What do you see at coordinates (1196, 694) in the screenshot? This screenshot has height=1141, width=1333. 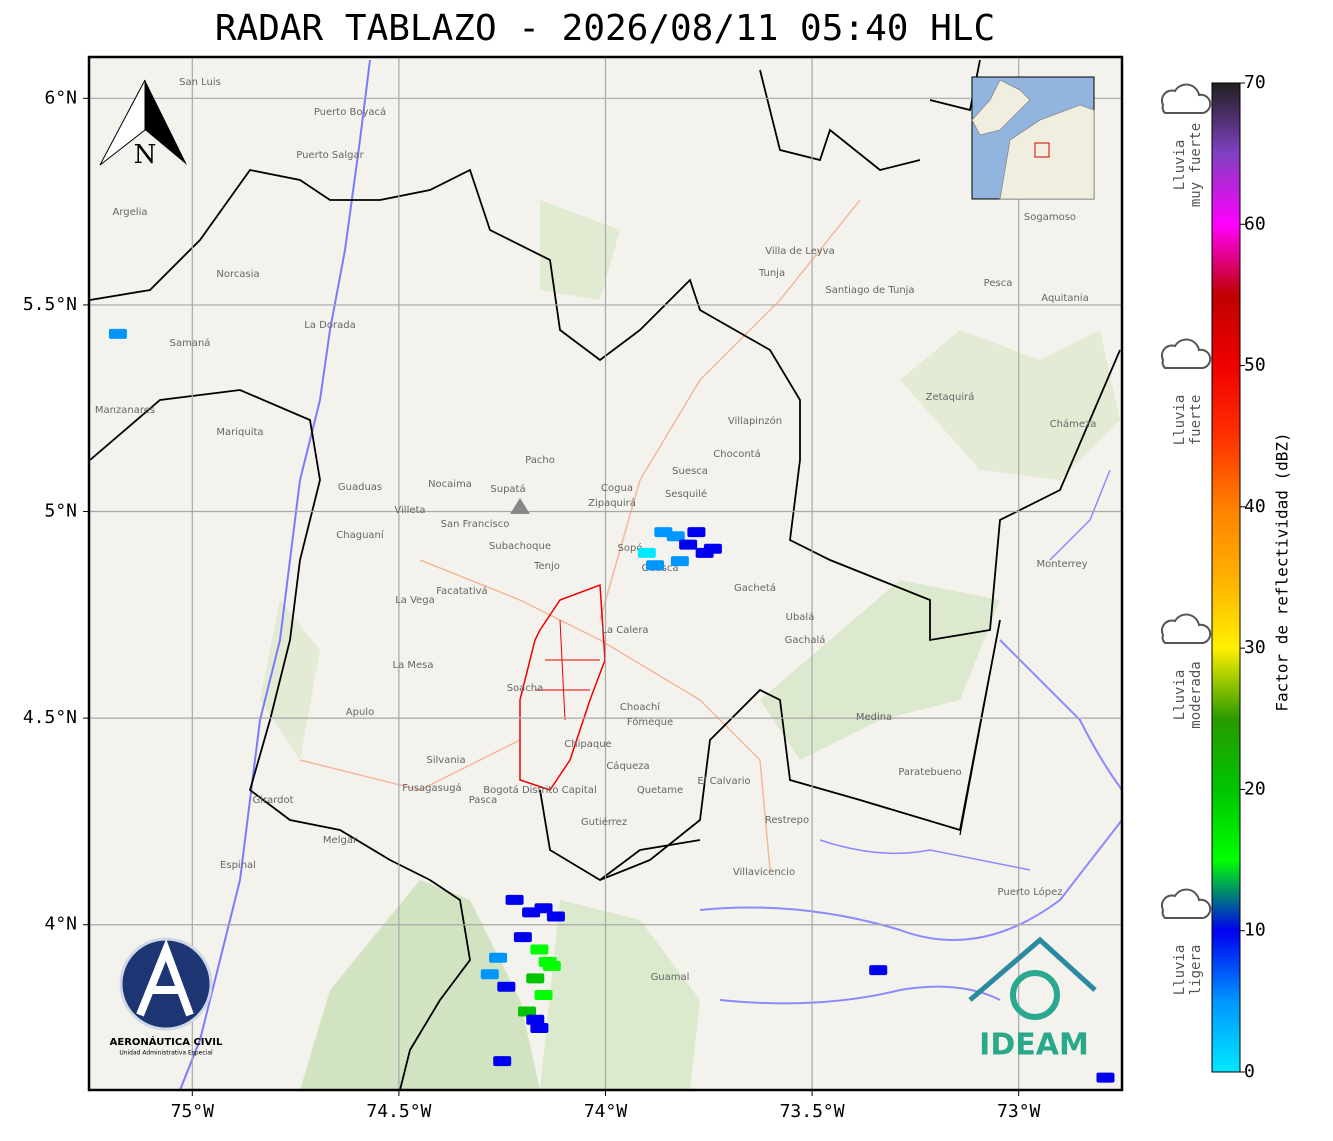 I see `rain-level-label: moderada` at bounding box center [1196, 694].